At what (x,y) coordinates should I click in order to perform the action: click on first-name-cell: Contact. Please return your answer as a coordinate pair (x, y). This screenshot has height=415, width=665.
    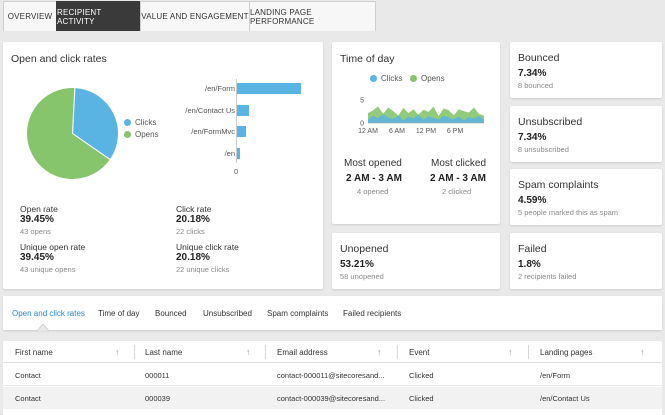
    Looking at the image, I should click on (28, 375).